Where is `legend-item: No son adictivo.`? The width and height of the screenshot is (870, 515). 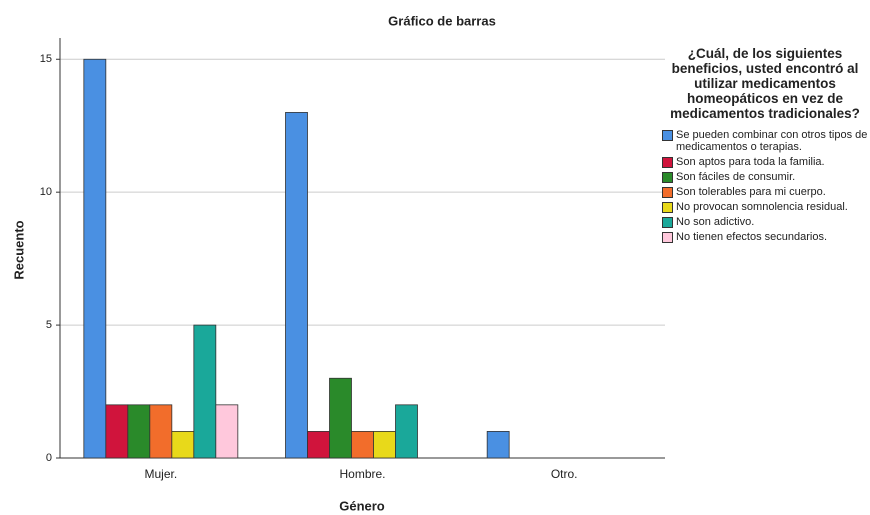 legend-item: No son adictivo. is located at coordinates (765, 222).